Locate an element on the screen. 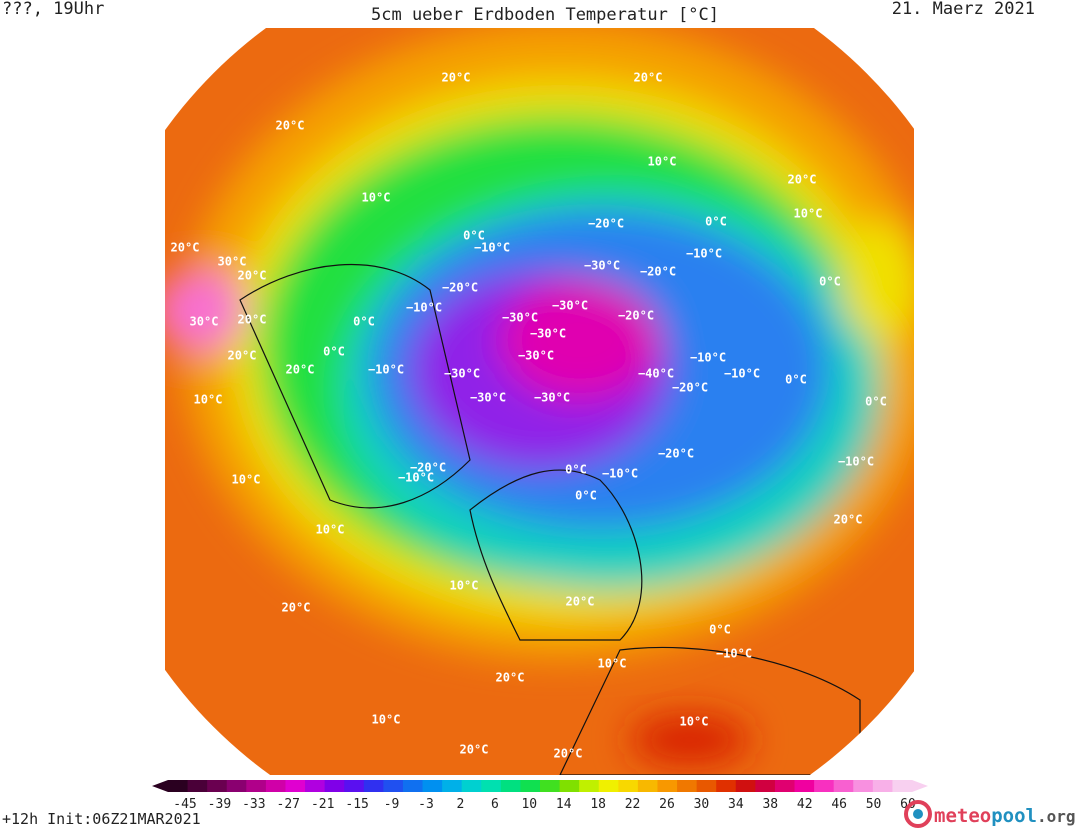 This screenshot has width=1080, height=837. colorbar-tick-label: -15 is located at coordinates (356, 804).